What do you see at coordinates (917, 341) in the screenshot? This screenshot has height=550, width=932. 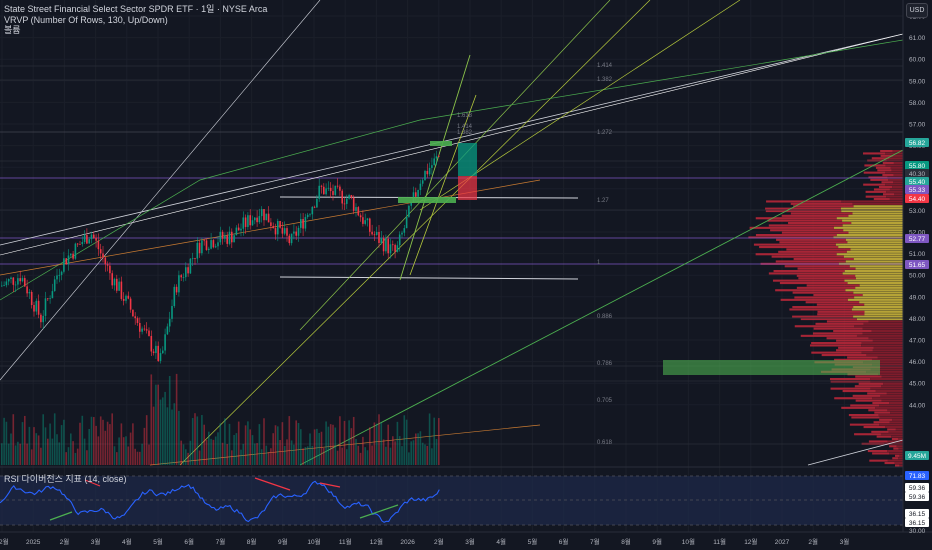 I see `price-tick: 47.00` at bounding box center [917, 341].